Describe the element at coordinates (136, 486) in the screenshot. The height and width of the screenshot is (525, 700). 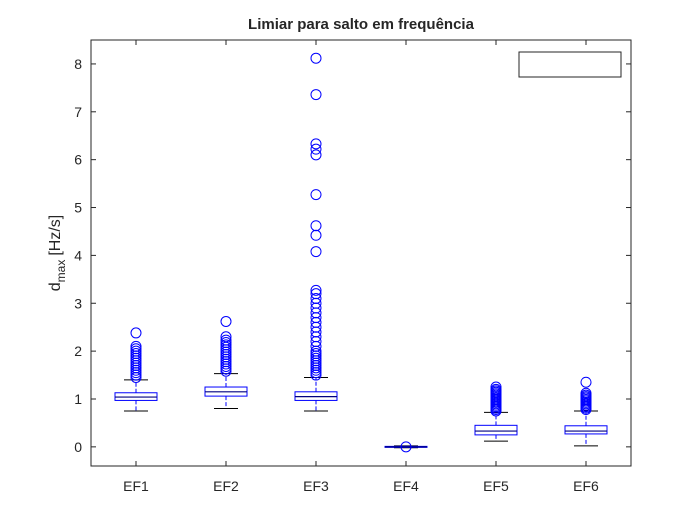
I see `x-tick-label: EF1` at that location.